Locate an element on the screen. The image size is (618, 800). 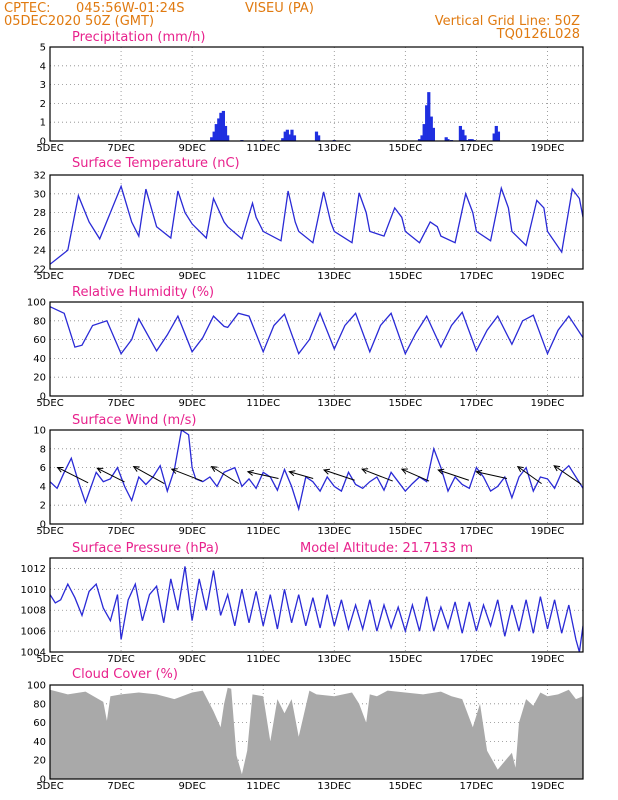
y-tick-label: 1 is located at coordinates (43, 123).